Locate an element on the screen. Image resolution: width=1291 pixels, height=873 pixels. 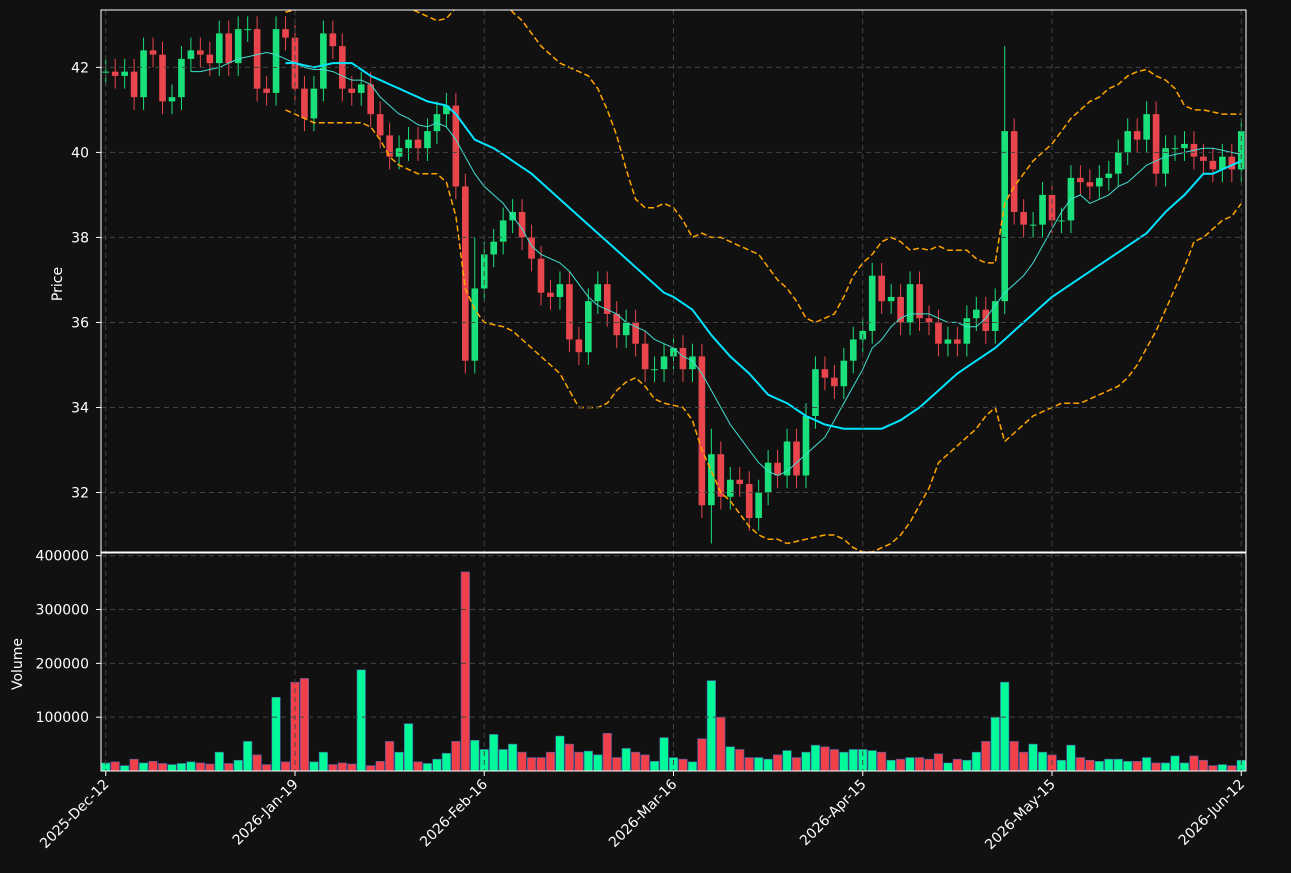
y2-tick-label: 300000 is located at coordinates (62, 611).